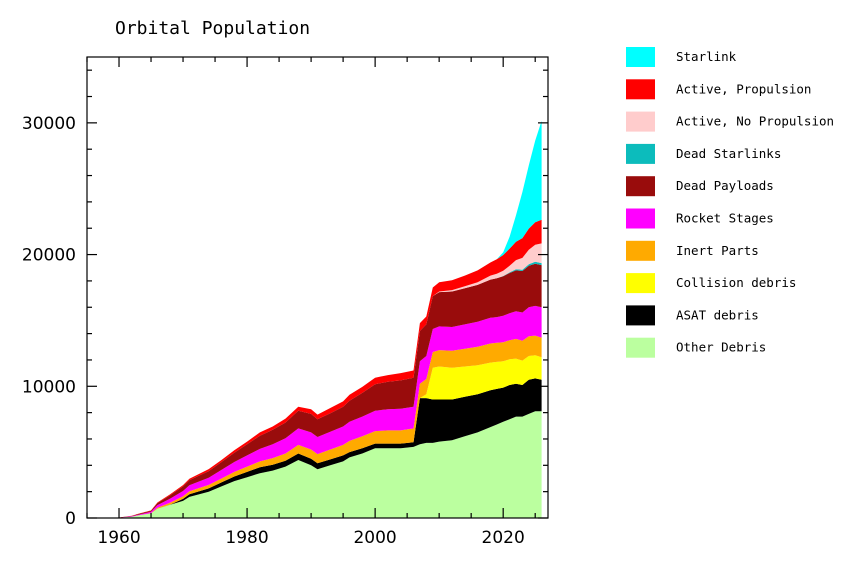 This screenshot has height=576, width=857. What do you see at coordinates (49, 124) in the screenshot?
I see `y-tick-label: 30000` at bounding box center [49, 124].